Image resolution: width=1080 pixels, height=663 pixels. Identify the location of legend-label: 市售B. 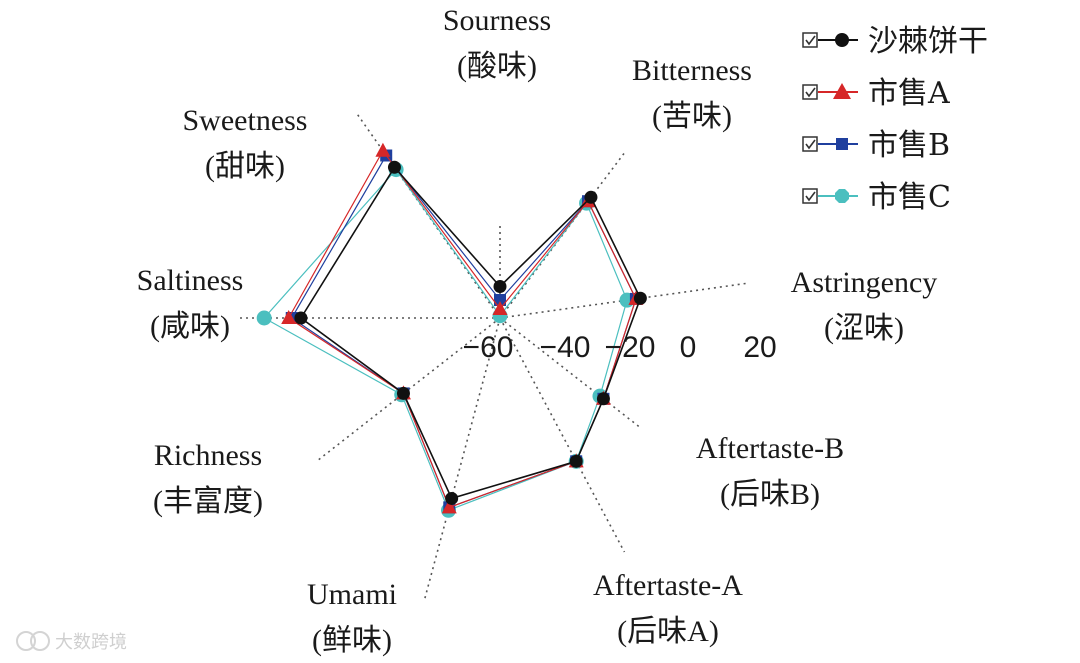
(909, 145).